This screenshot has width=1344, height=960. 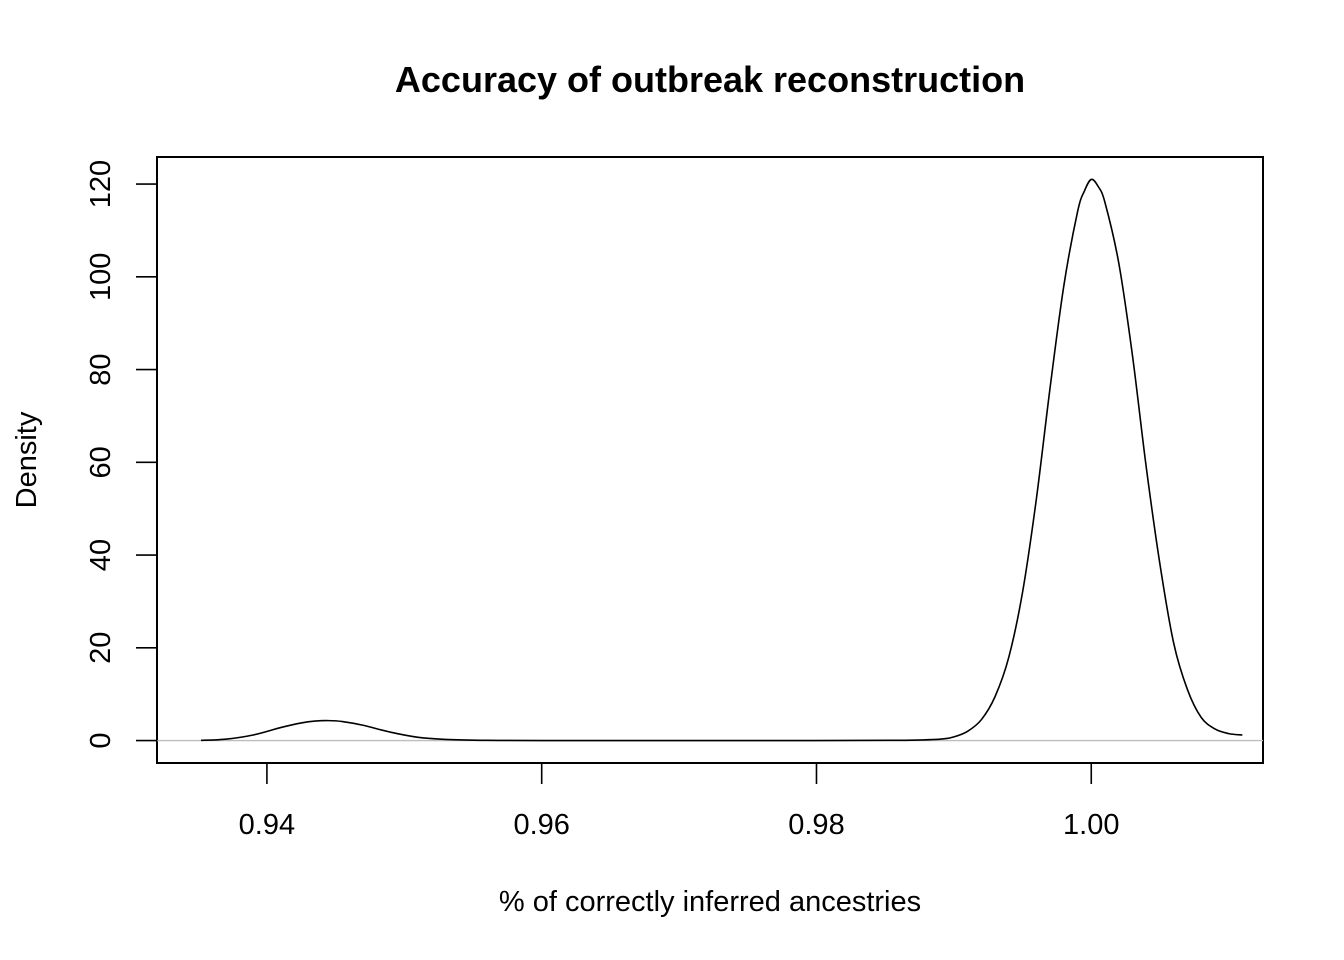 I want to click on y-tick-label: 0, so click(x=101, y=740).